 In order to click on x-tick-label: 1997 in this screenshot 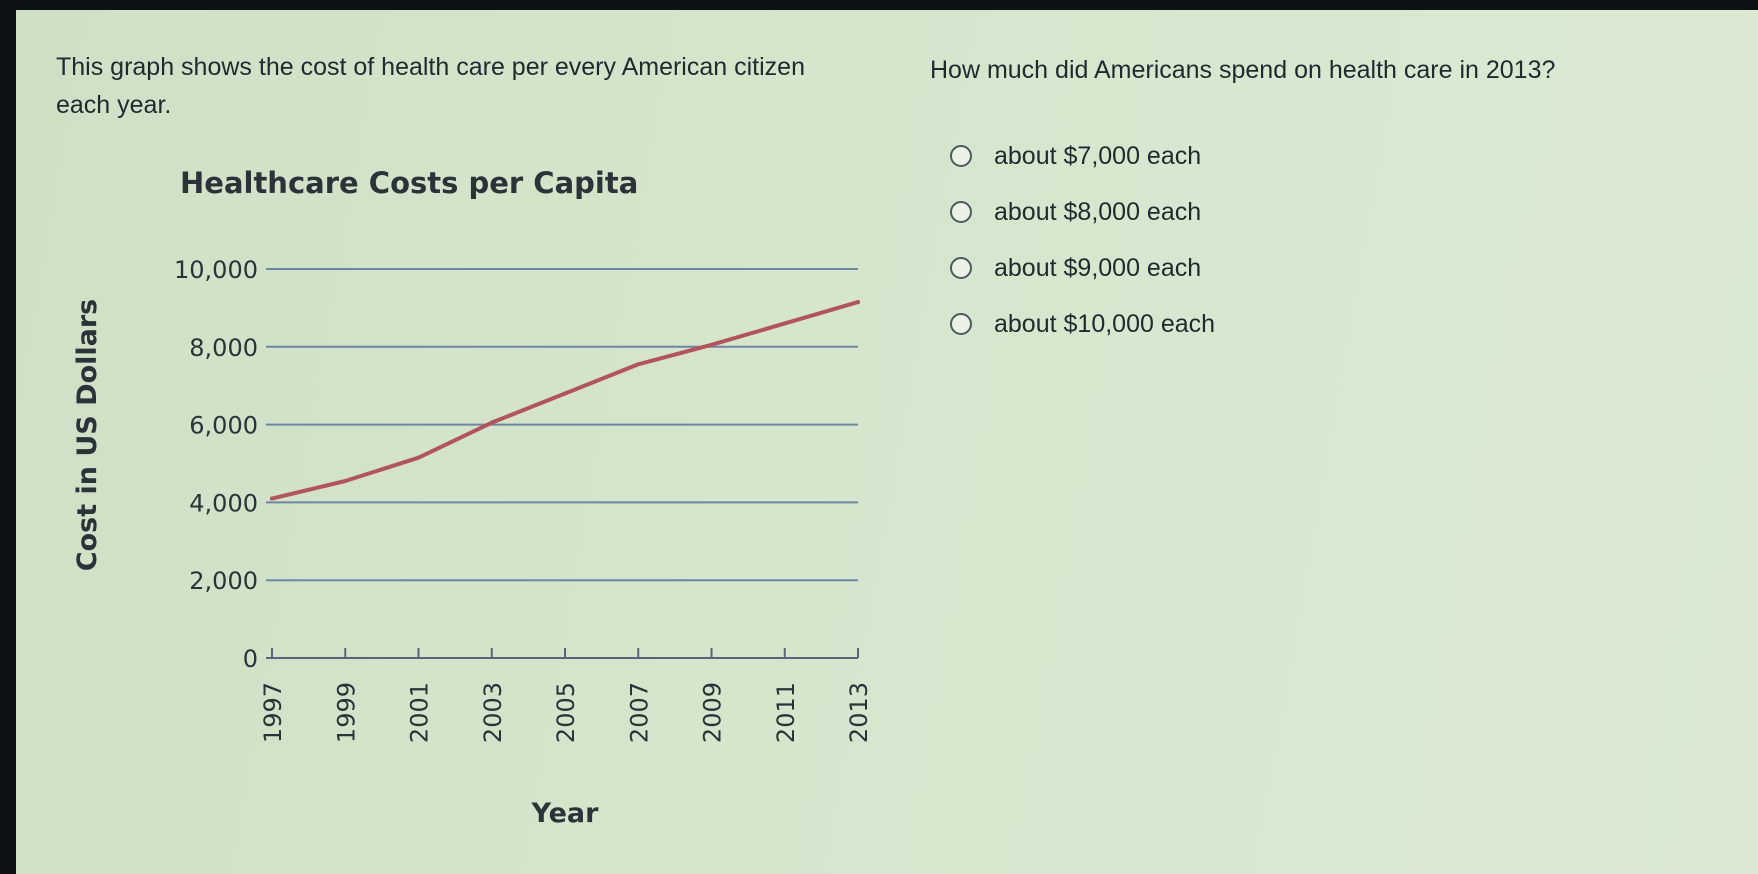, I will do `click(273, 712)`.